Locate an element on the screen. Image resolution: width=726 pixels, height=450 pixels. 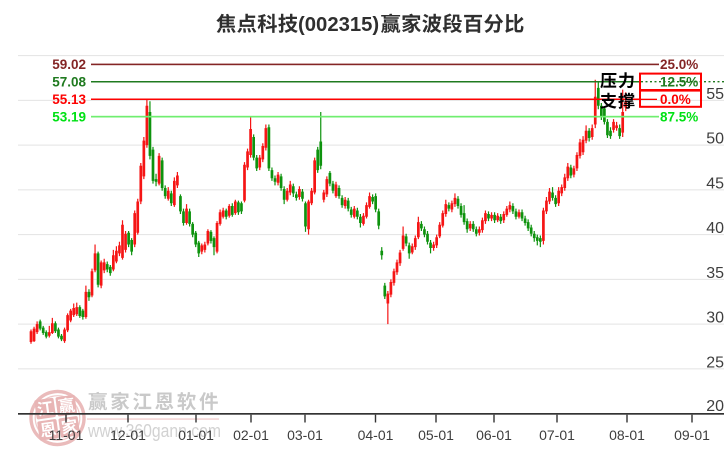
svg-text: 87.5% is located at coordinates (679, 116).